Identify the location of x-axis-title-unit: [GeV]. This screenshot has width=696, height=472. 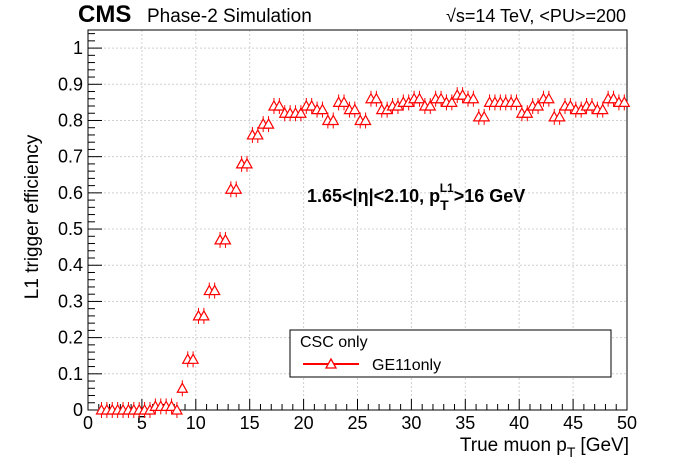
(604, 445).